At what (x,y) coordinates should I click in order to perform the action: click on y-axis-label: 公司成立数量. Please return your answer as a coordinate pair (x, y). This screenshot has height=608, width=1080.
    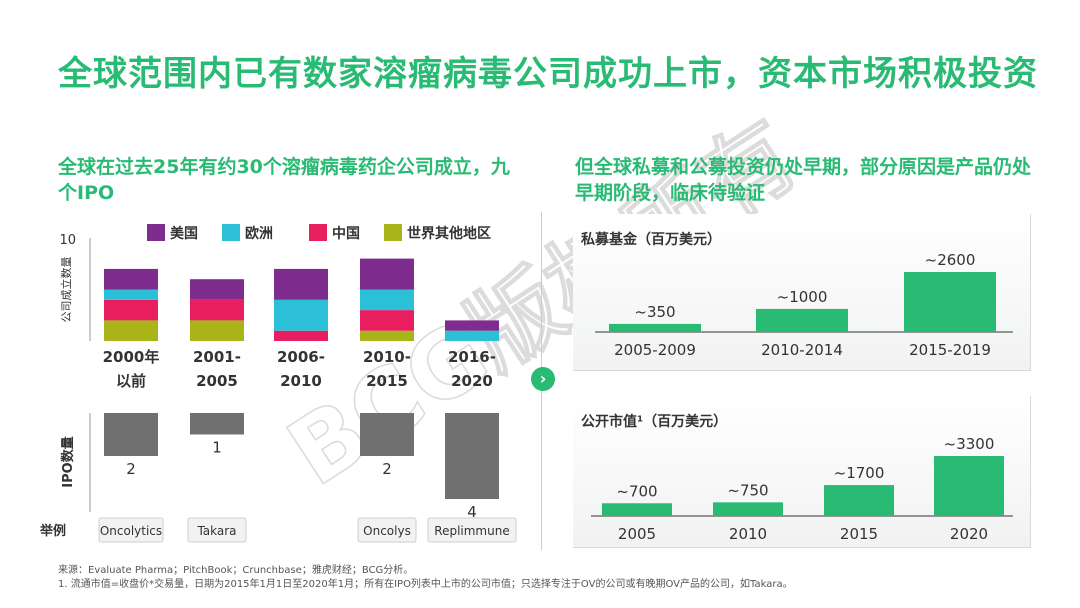
    Looking at the image, I should click on (66, 290).